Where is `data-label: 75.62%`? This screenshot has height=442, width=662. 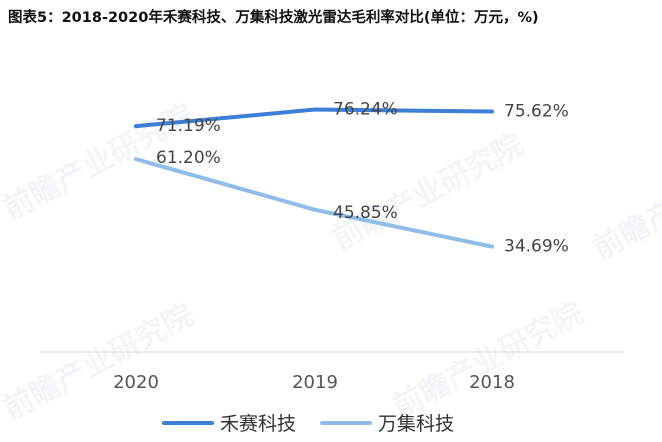
data-label: 75.62% is located at coordinates (536, 112).